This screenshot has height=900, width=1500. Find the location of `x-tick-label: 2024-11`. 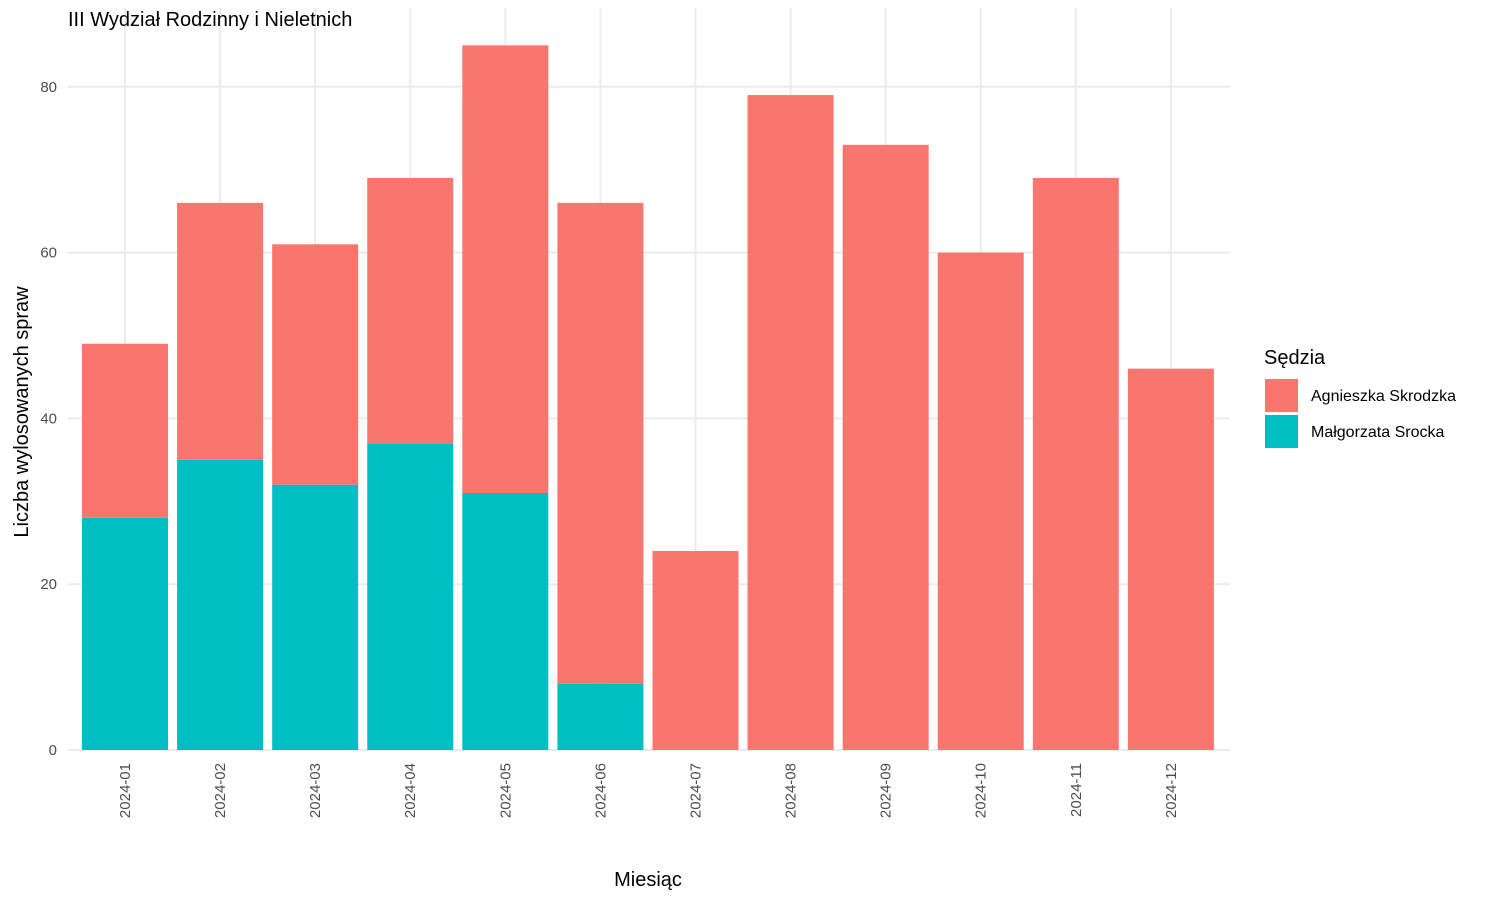

x-tick-label: 2024-11 is located at coordinates (1076, 790).